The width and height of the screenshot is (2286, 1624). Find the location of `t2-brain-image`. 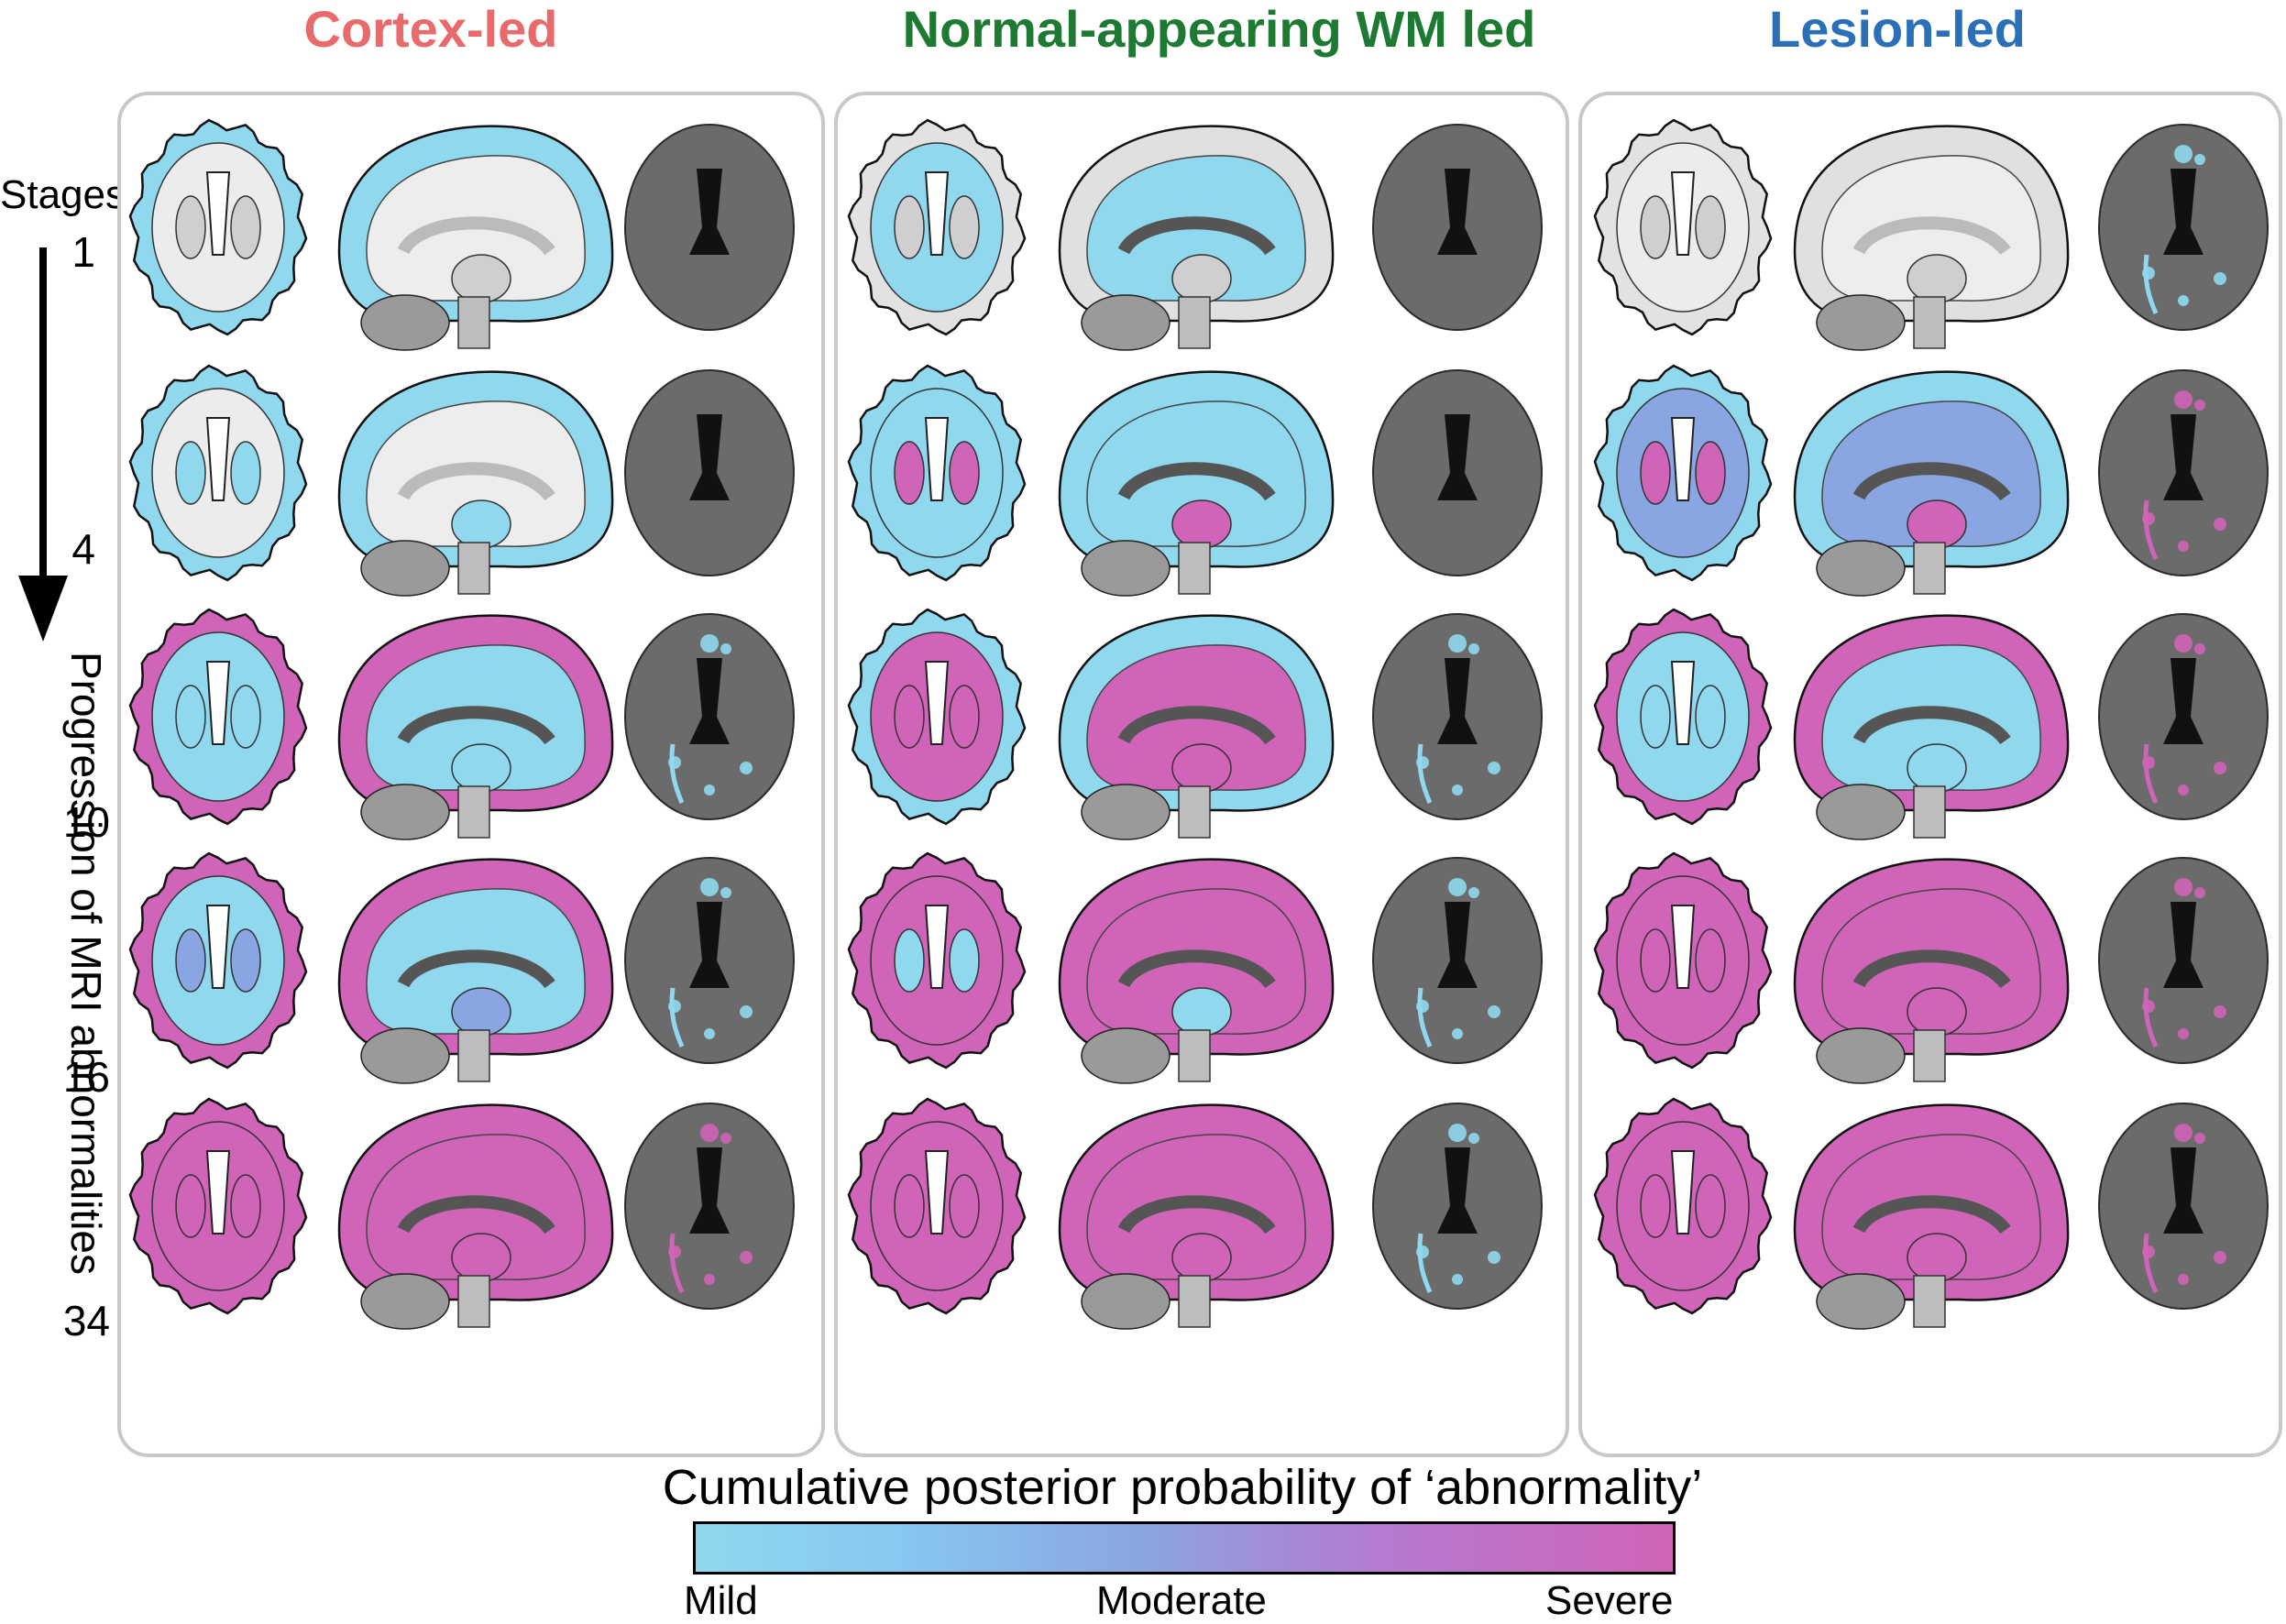

t2-brain-image is located at coordinates (1457, 716).